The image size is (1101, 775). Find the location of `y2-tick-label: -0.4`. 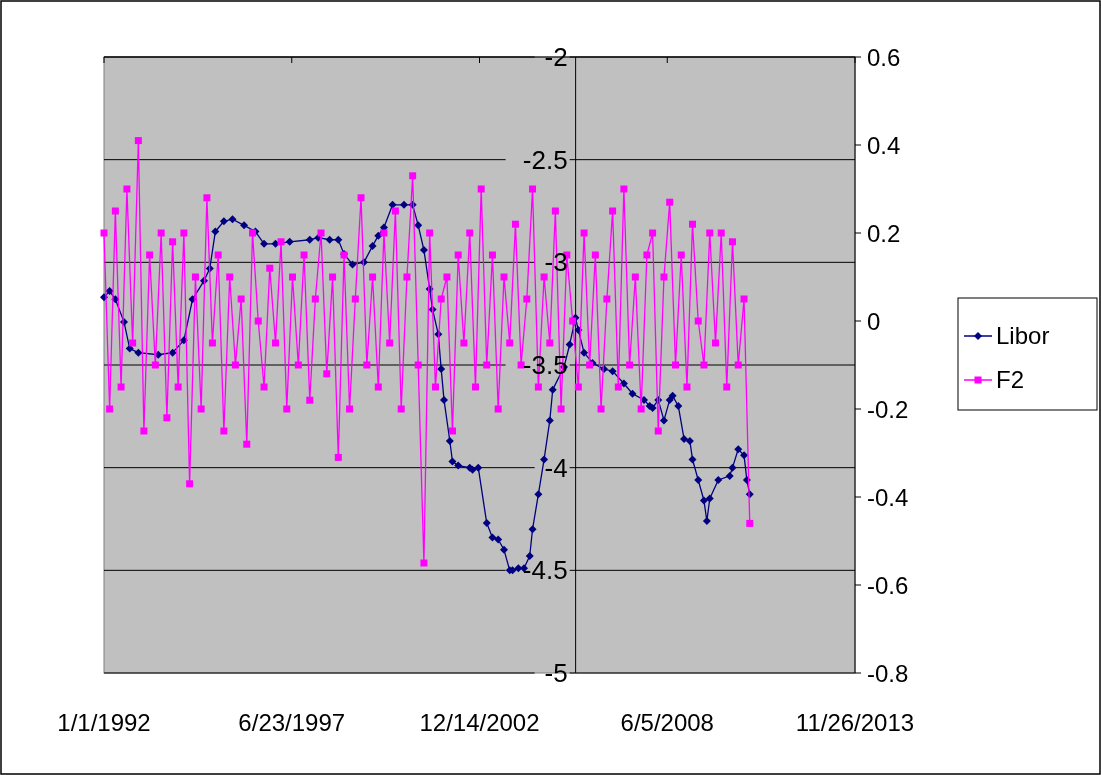

y2-tick-label: -0.4 is located at coordinates (888, 497).